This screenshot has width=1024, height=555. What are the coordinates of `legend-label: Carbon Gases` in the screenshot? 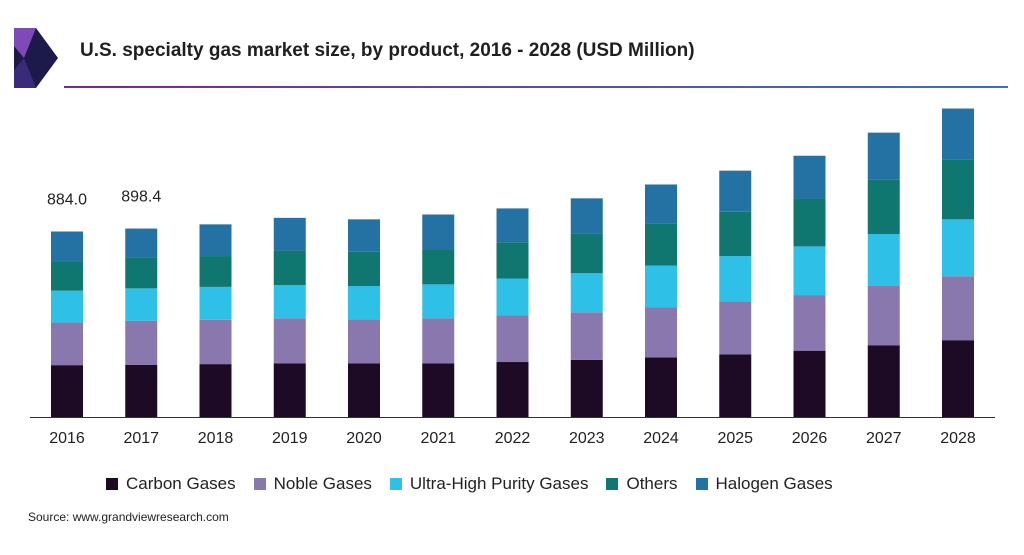 It's located at (181, 483).